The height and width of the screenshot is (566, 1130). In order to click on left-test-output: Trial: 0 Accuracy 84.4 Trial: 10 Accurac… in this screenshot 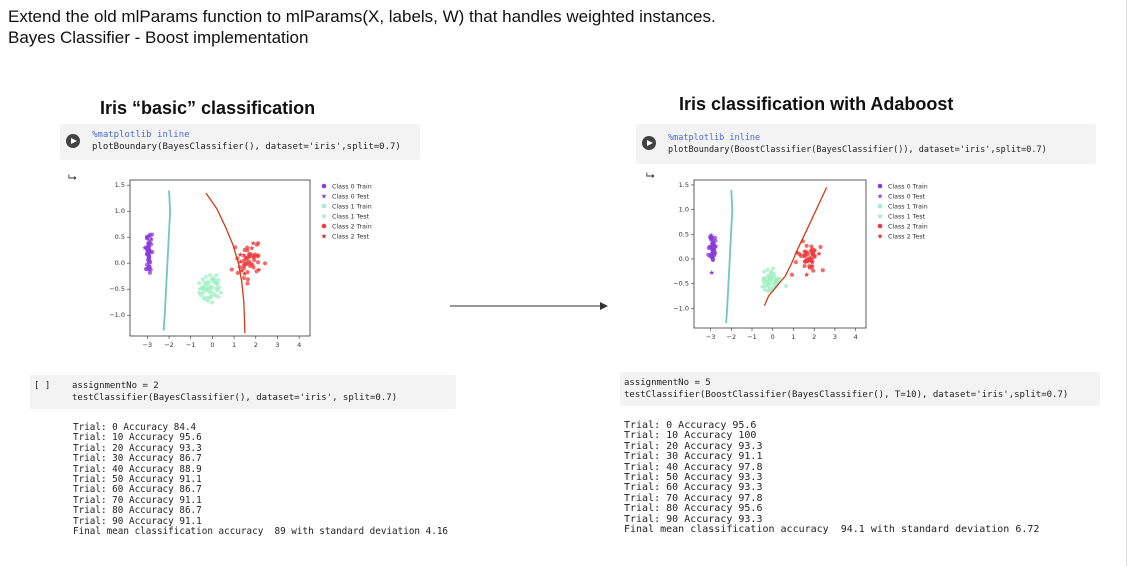, I will do `click(261, 480)`.